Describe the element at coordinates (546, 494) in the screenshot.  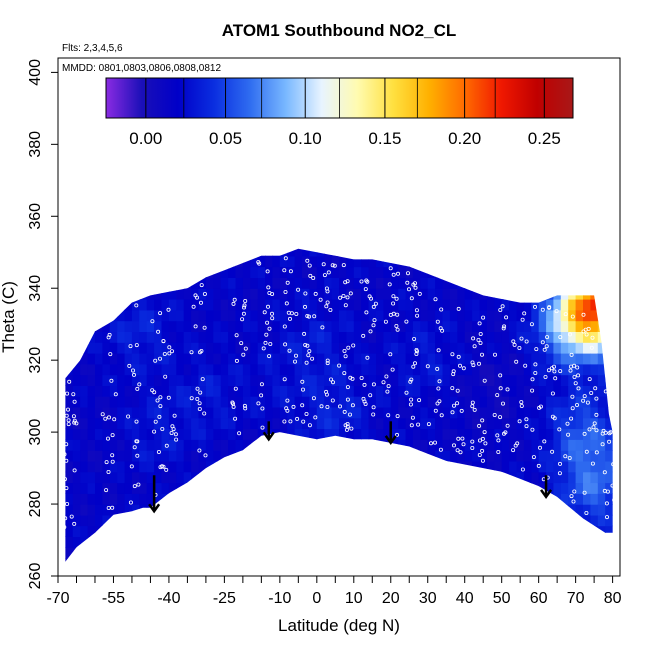
I see `arrow-head` at that location.